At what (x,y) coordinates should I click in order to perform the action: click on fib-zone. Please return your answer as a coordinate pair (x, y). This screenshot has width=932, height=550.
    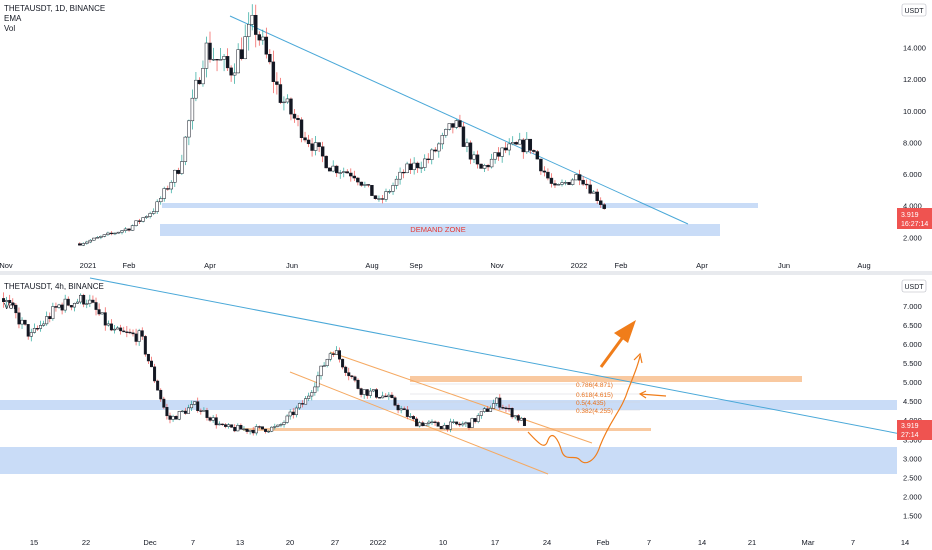
    Looking at the image, I should click on (606, 379).